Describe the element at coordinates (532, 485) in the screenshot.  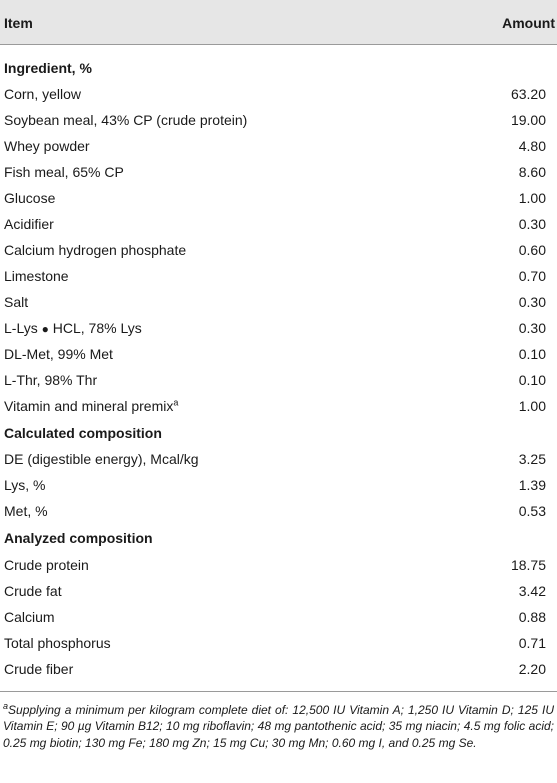
I see `row-value: 1.39` at that location.